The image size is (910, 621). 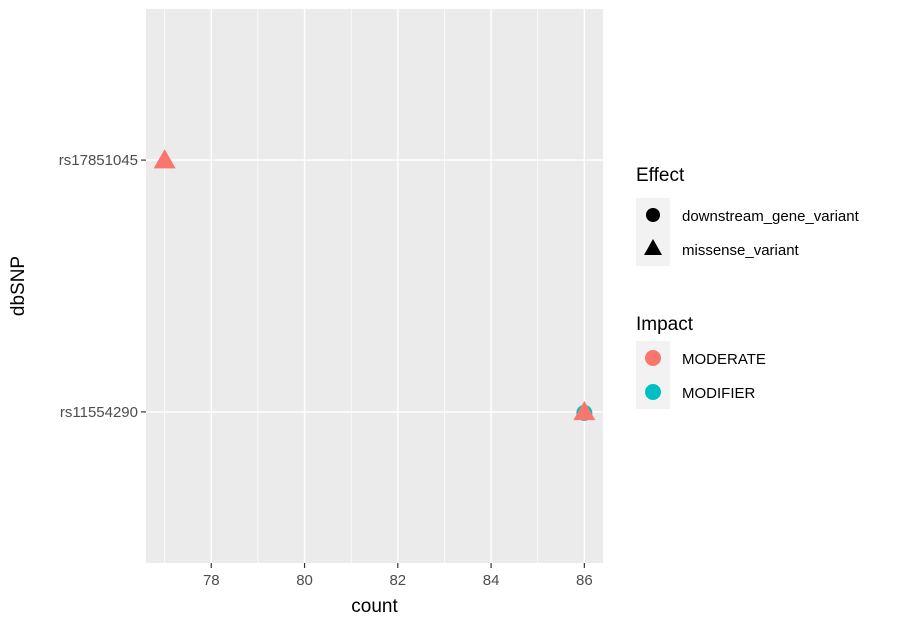 What do you see at coordinates (98, 160) in the screenshot?
I see `y-tick-label: rs17851045` at bounding box center [98, 160].